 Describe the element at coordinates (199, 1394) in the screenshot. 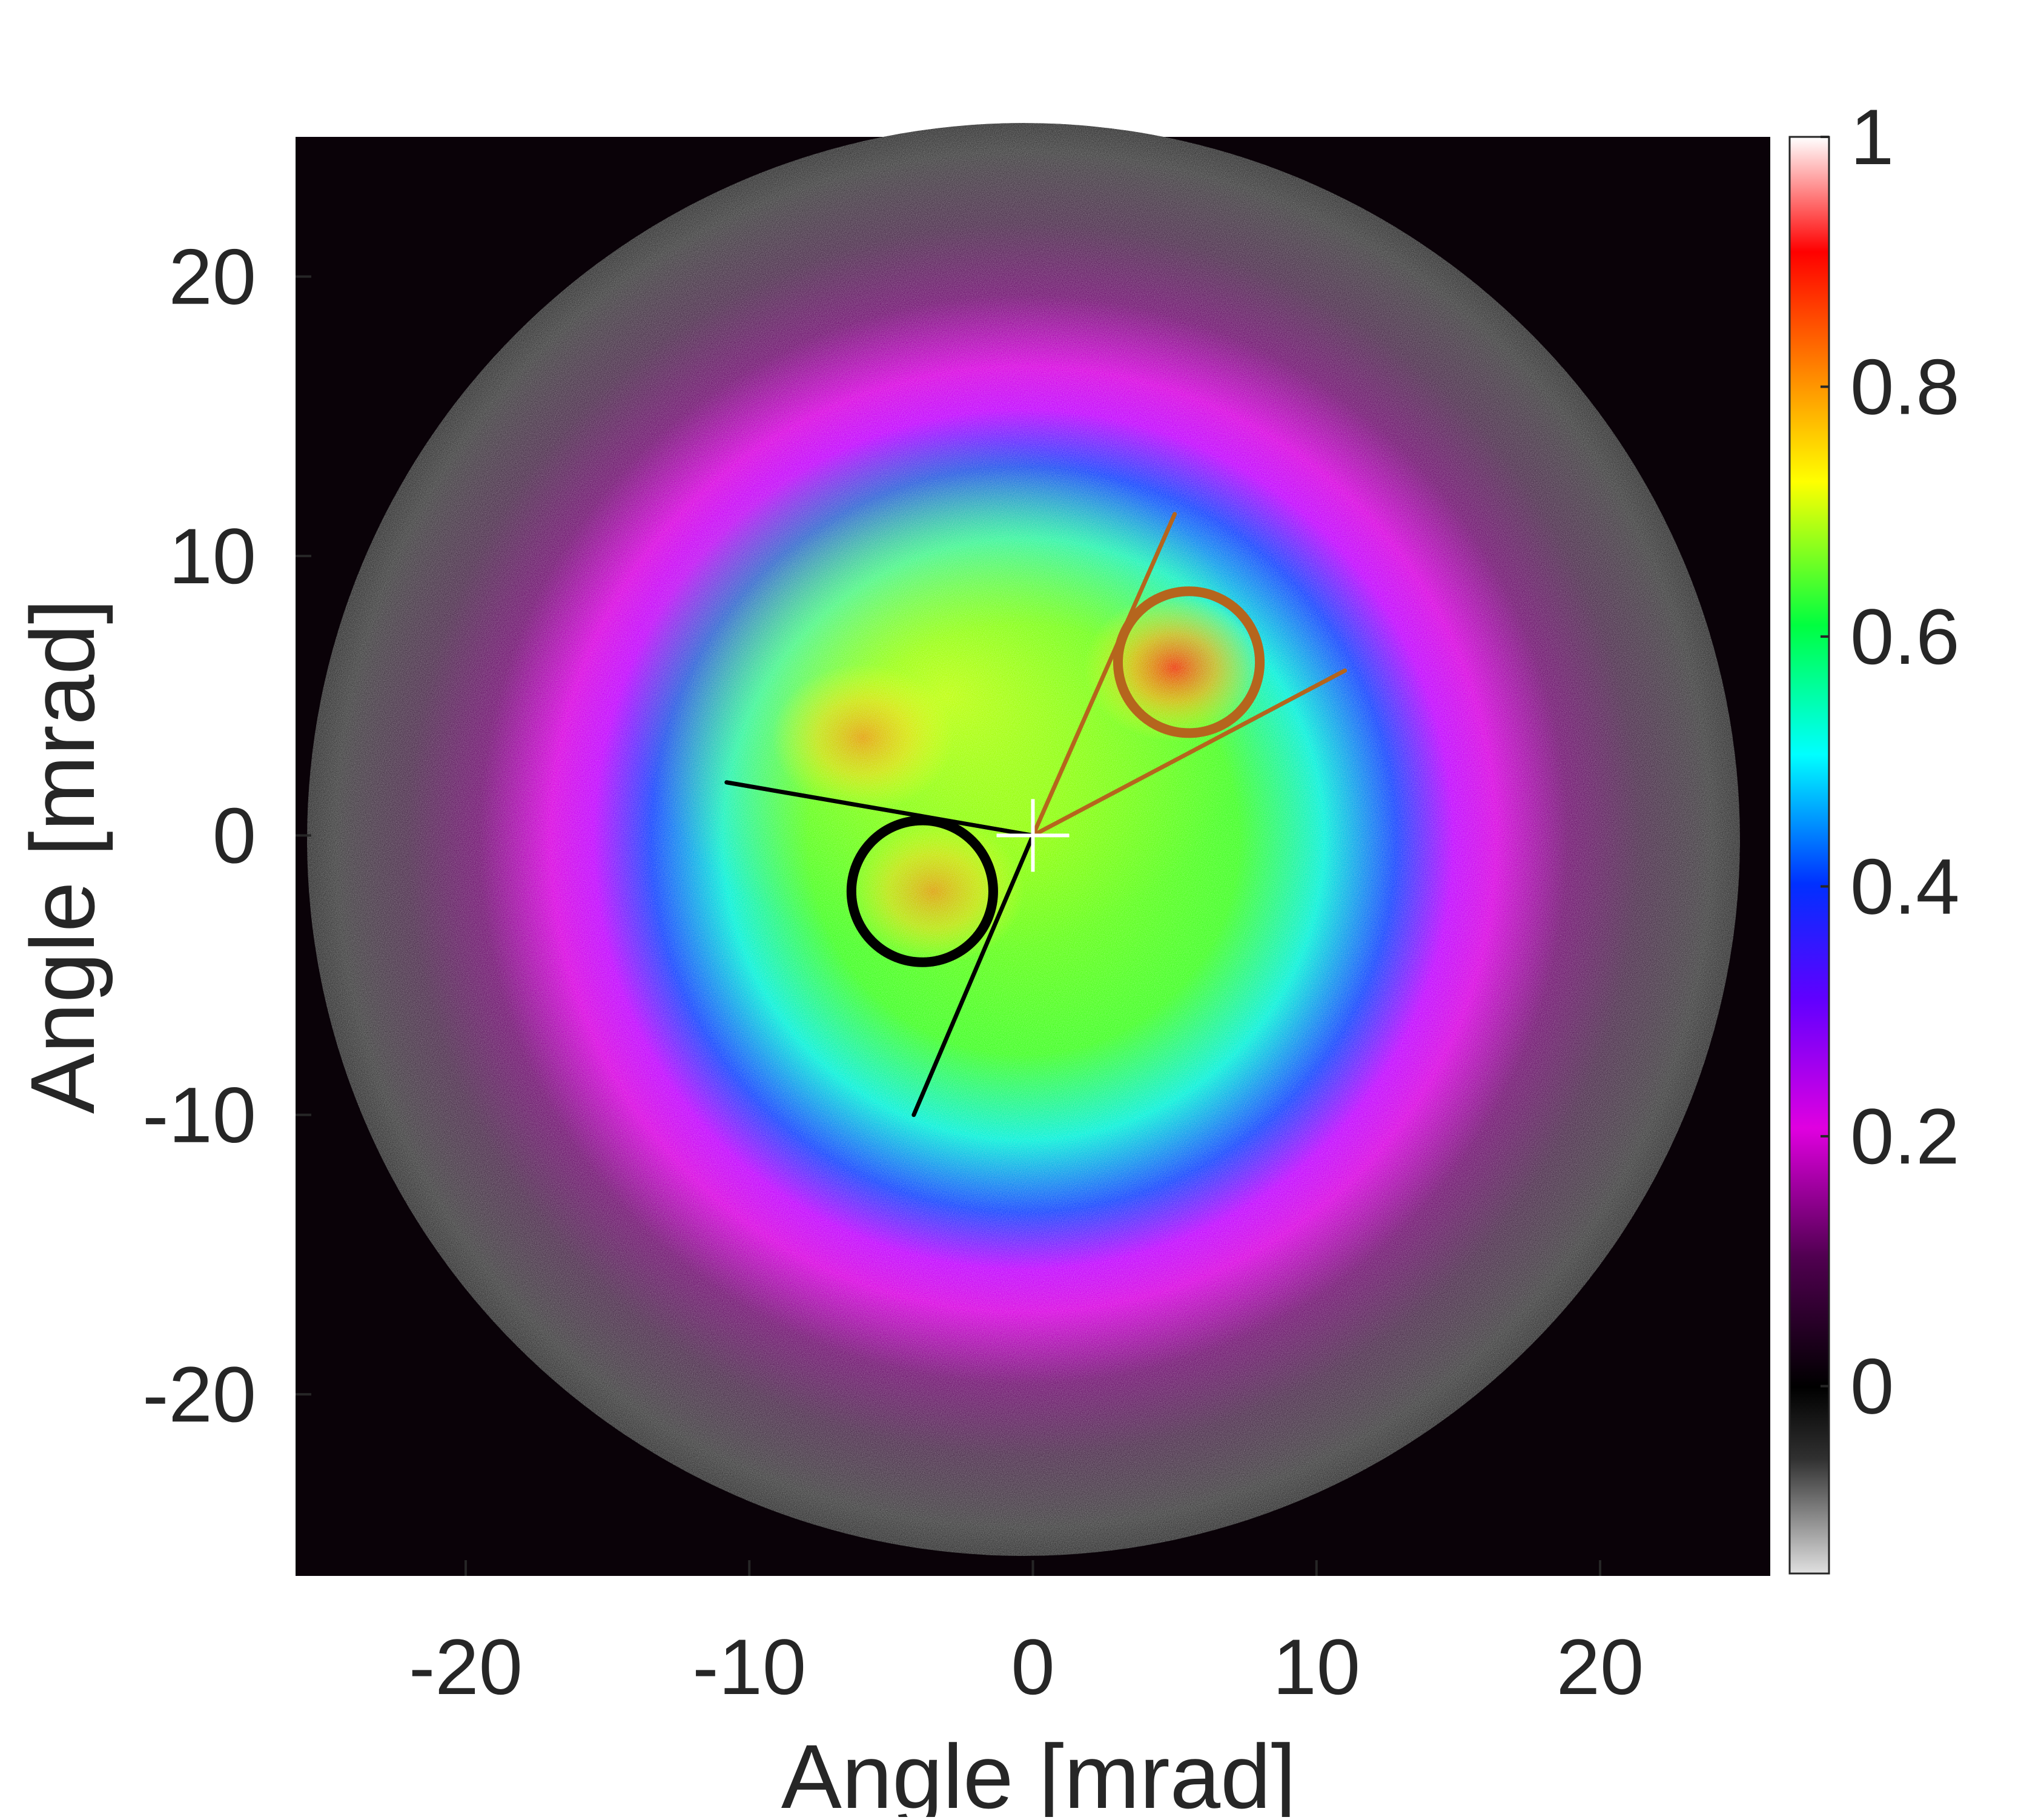

I see `y-tick-label-0: -20` at that location.